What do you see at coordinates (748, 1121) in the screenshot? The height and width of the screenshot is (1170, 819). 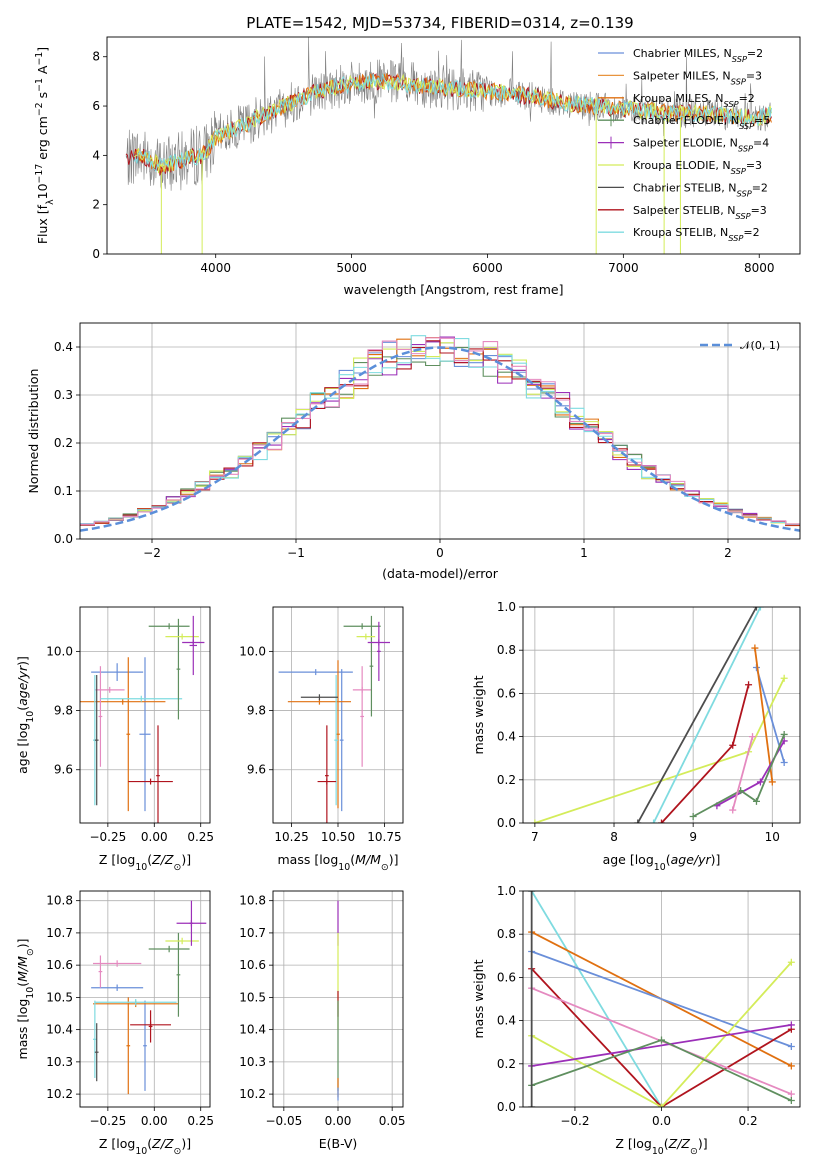 I see `x-tick-label: 0.2` at bounding box center [748, 1121].